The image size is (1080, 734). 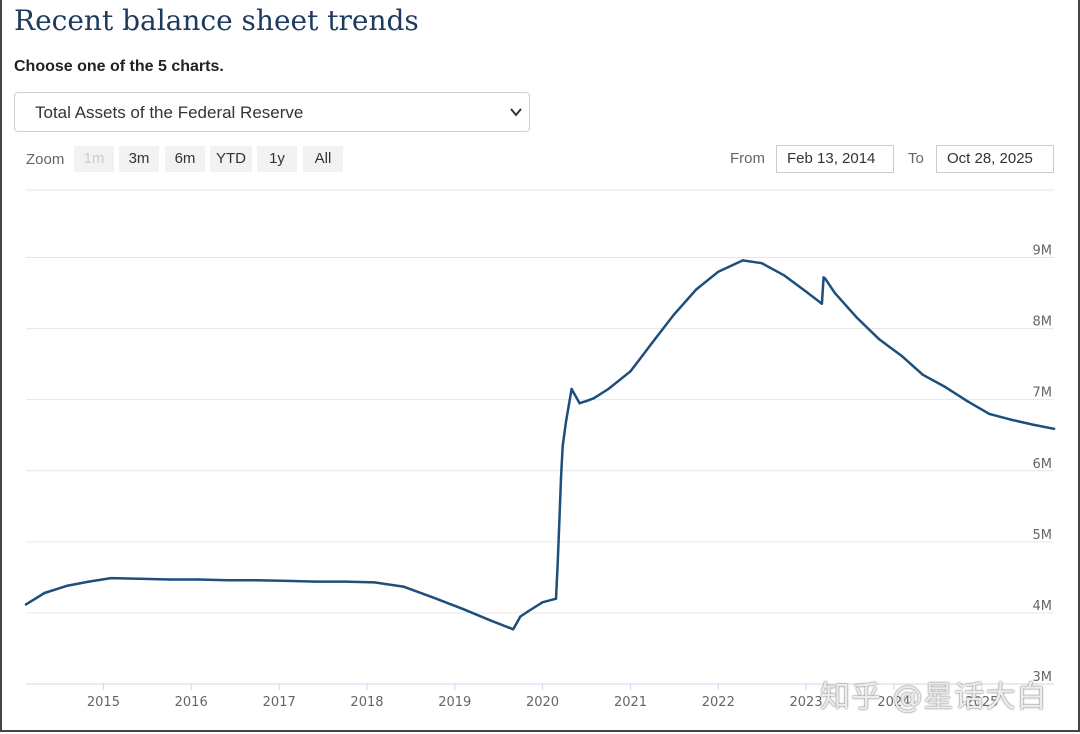 I want to click on x-tick-label: 2015, so click(x=103, y=702).